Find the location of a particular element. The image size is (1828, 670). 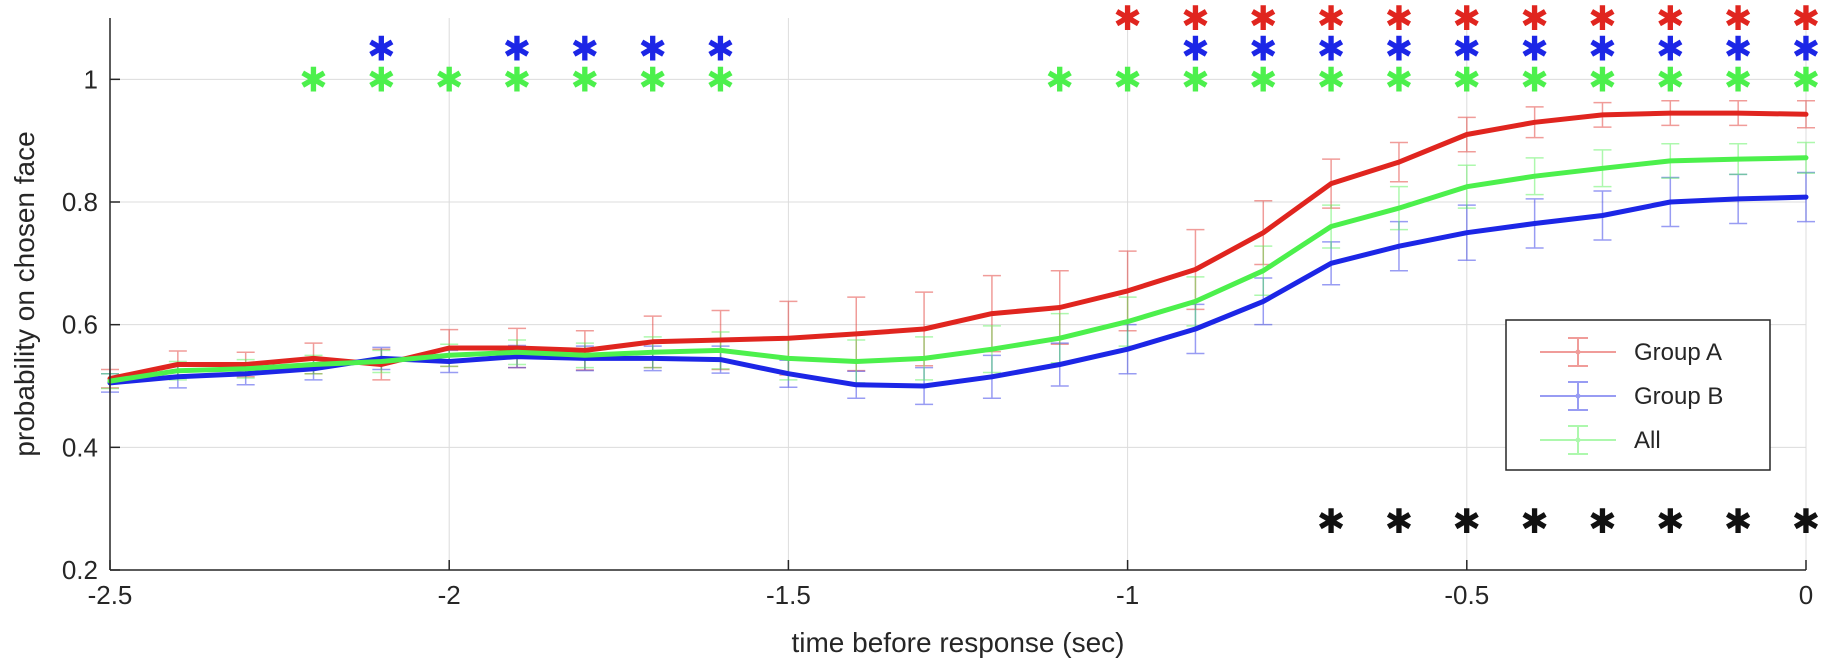

x-tick-label: -0.5 is located at coordinates (1466, 595).